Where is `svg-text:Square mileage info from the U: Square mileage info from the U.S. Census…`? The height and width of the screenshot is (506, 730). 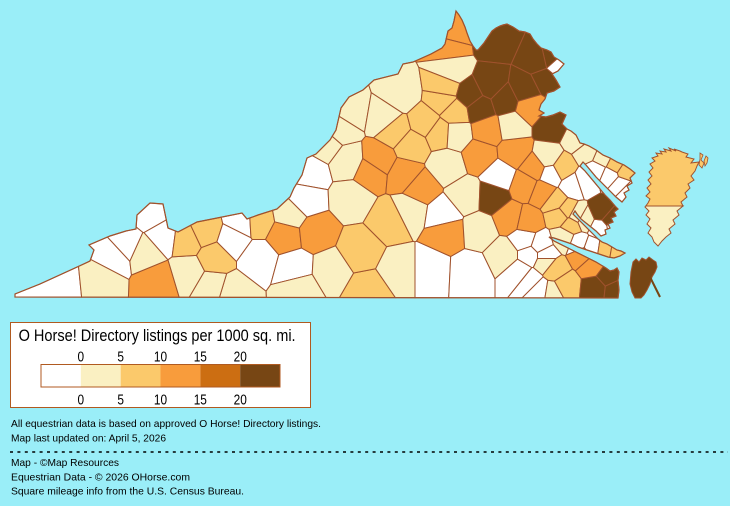
svg-text:Square mileage info from the U: Square mileage info from the U.S. Census… is located at coordinates (127, 492).